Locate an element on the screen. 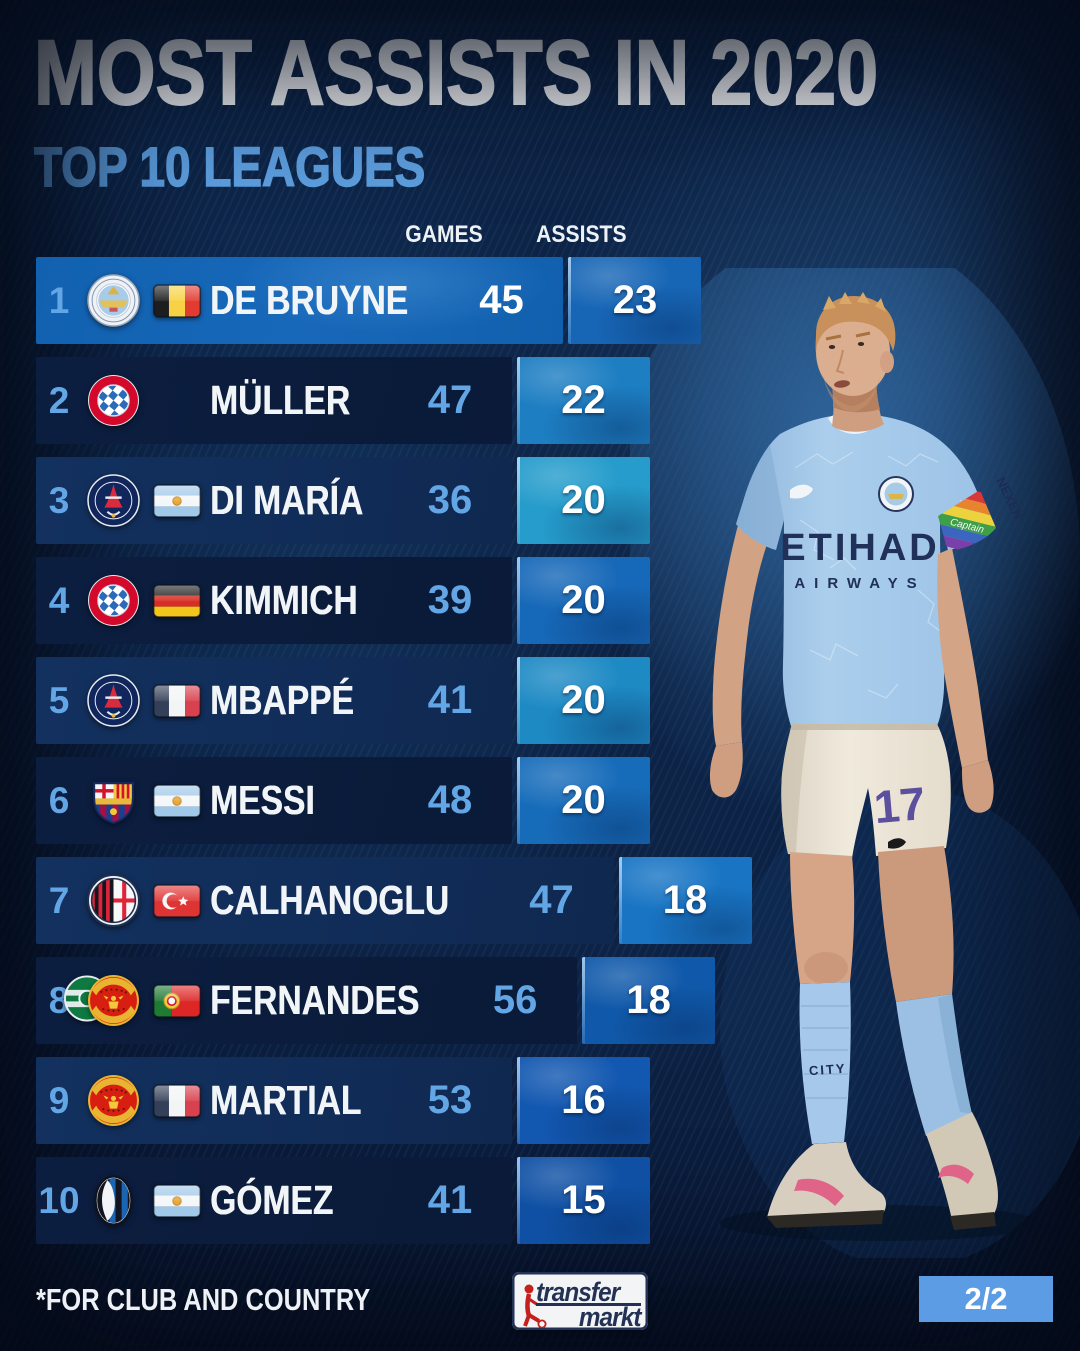 The height and width of the screenshot is (1351, 1080). club-badge-ac-milan is located at coordinates (113, 900).